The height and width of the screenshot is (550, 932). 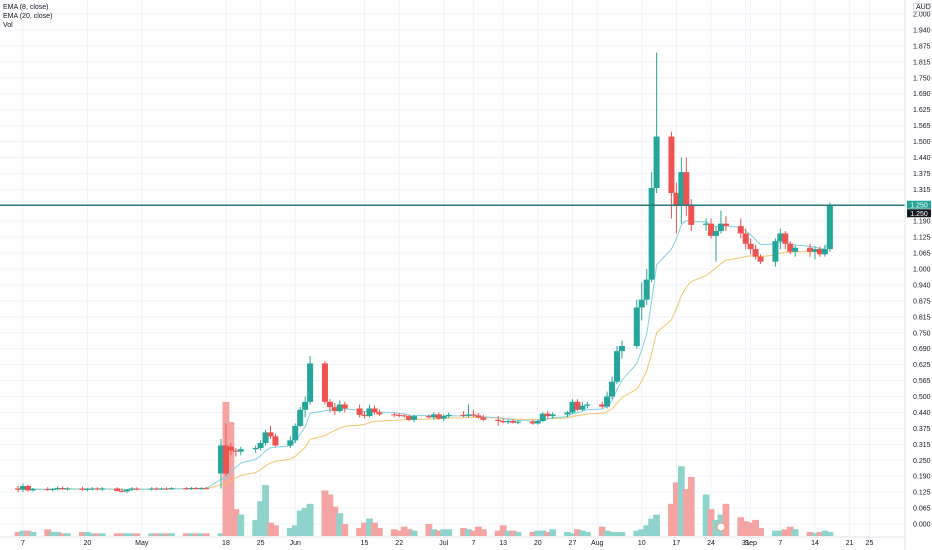 What do you see at coordinates (365, 543) in the screenshot?
I see `time-tick-label: 15` at bounding box center [365, 543].